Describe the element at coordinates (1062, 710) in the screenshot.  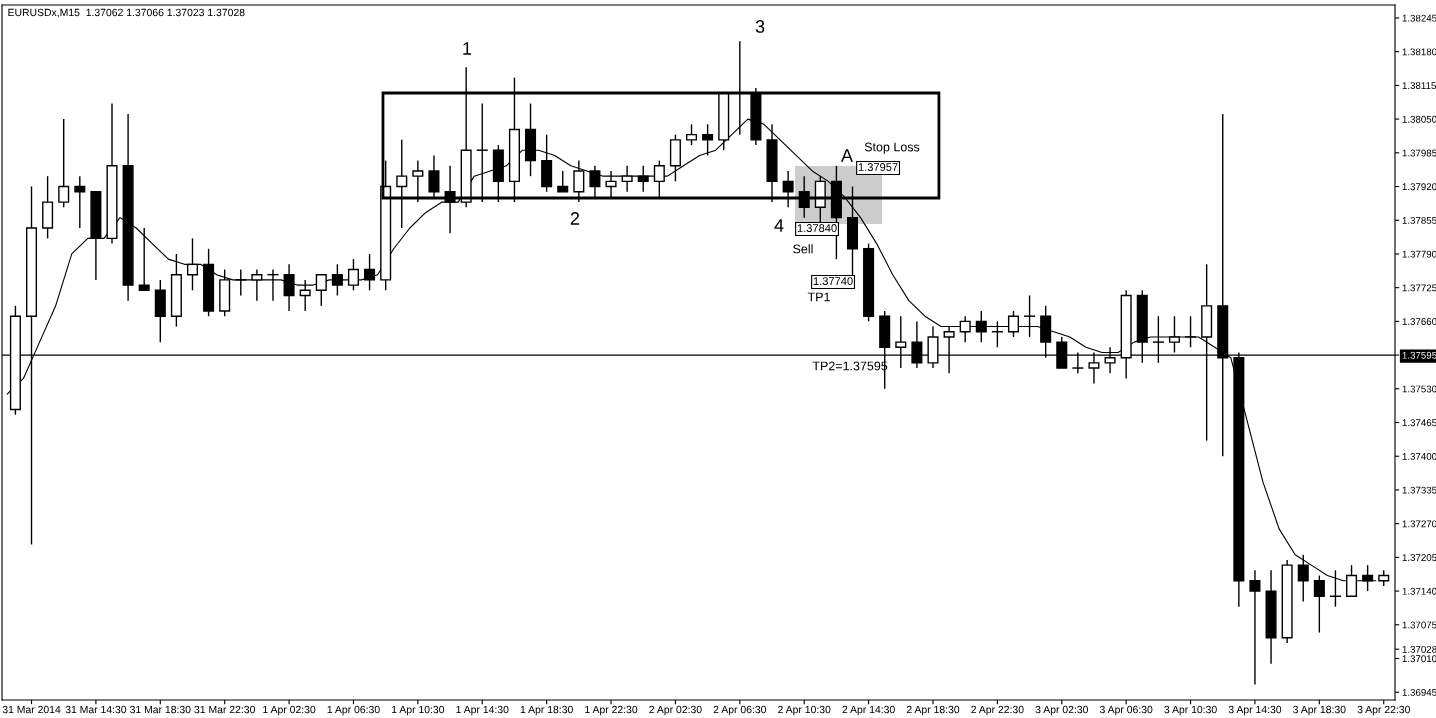
I see `x-tick-label: 3 Apr 02:30` at that location.